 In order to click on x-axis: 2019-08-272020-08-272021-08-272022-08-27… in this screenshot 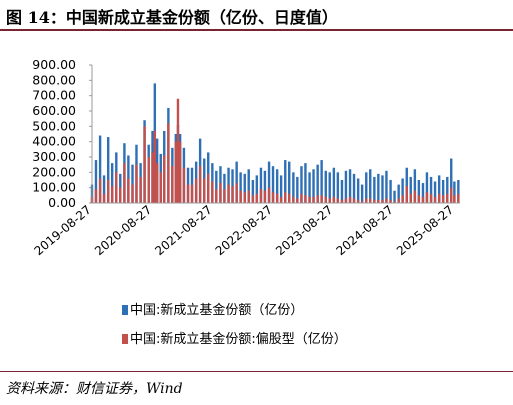, I will do `click(243, 231)`.